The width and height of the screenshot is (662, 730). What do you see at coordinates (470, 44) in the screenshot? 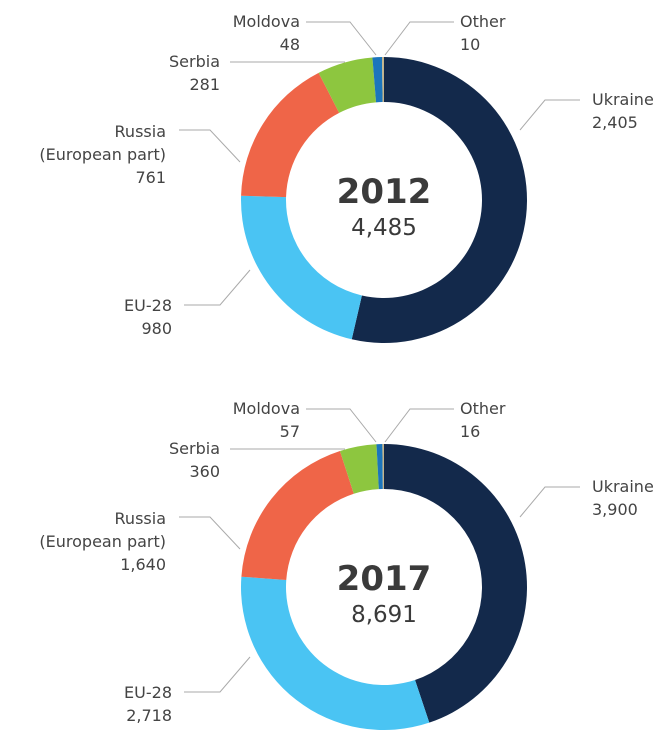
I see `value-label: 10` at bounding box center [470, 44].